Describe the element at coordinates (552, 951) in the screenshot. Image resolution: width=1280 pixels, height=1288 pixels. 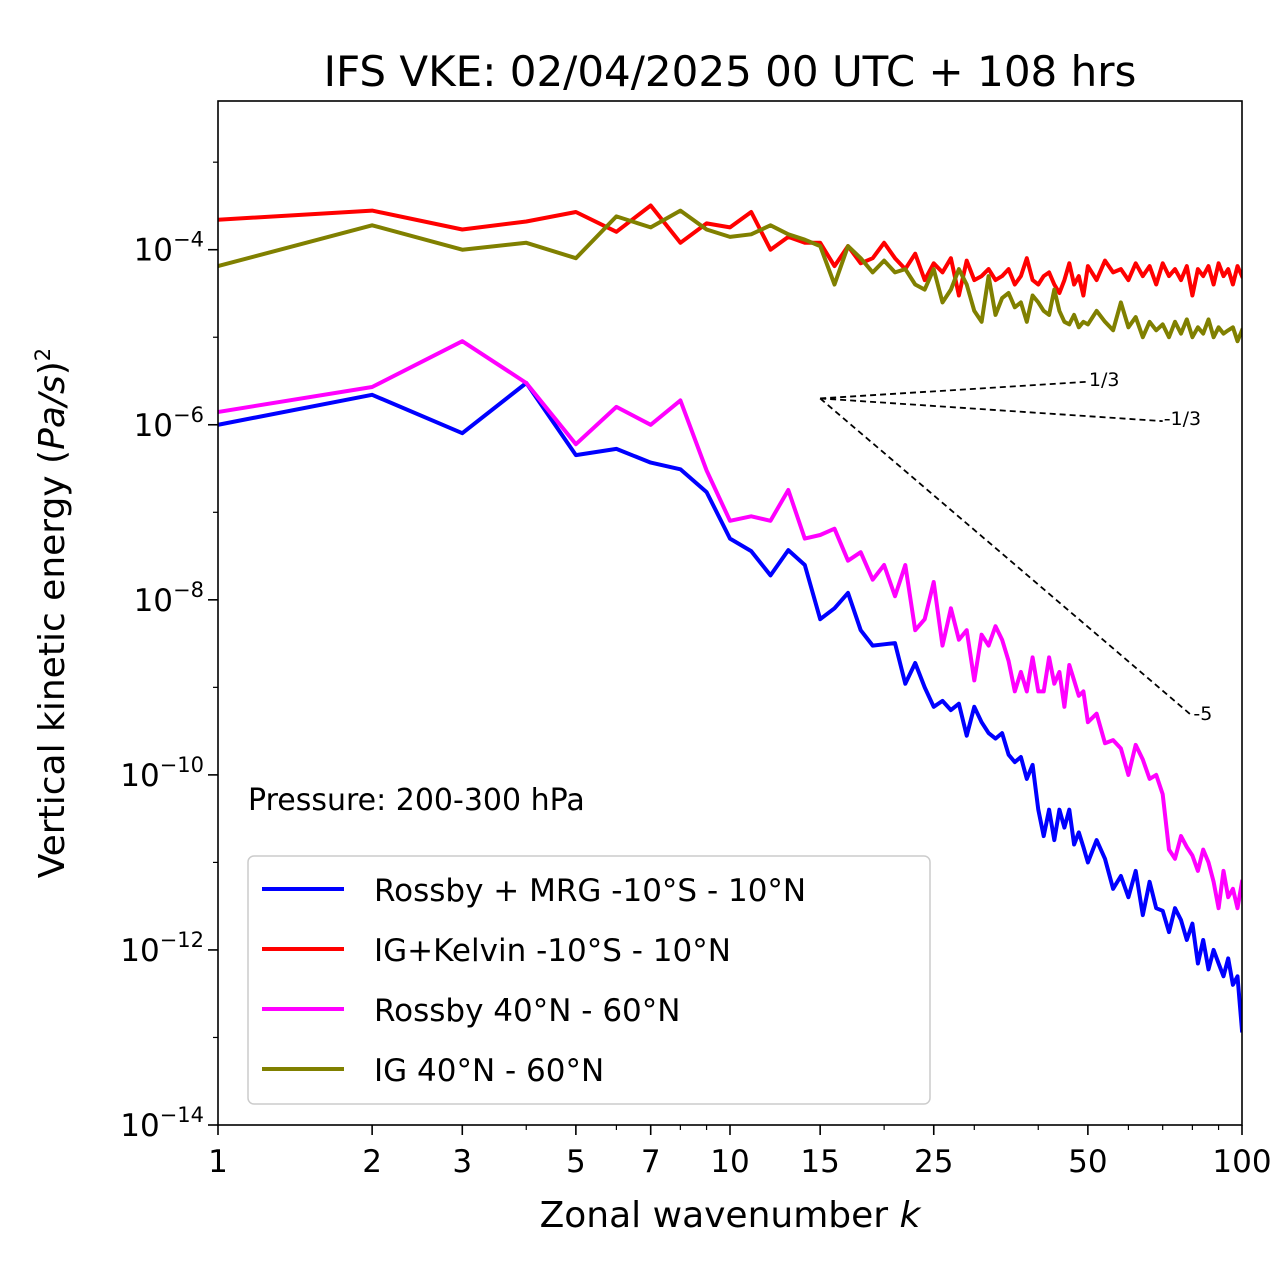
I see `legend-label-2: IG+Kelvin -10°S - 10°N` at that location.